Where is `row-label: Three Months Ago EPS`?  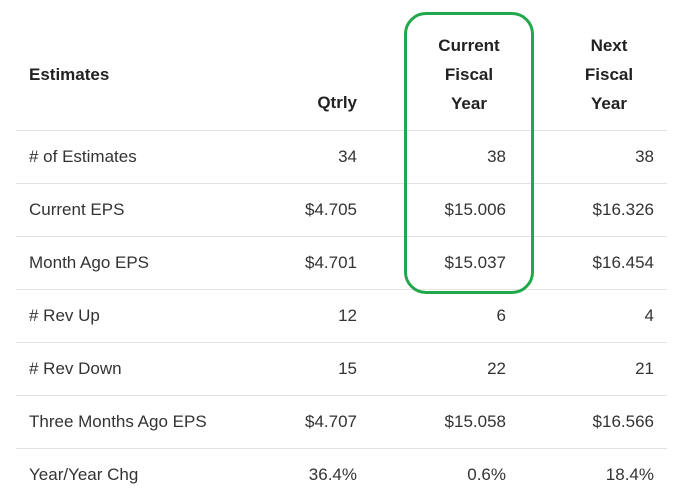 row-label: Three Months Ago EPS is located at coordinates (118, 421).